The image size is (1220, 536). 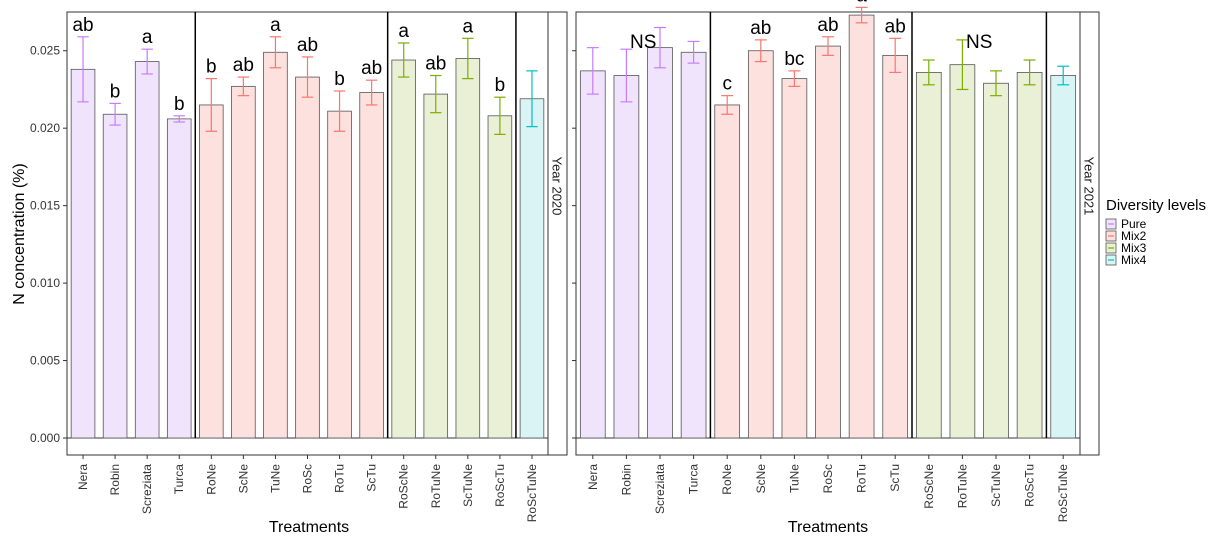 I want to click on x-axis-title-left: Treatments, so click(x=309, y=527).